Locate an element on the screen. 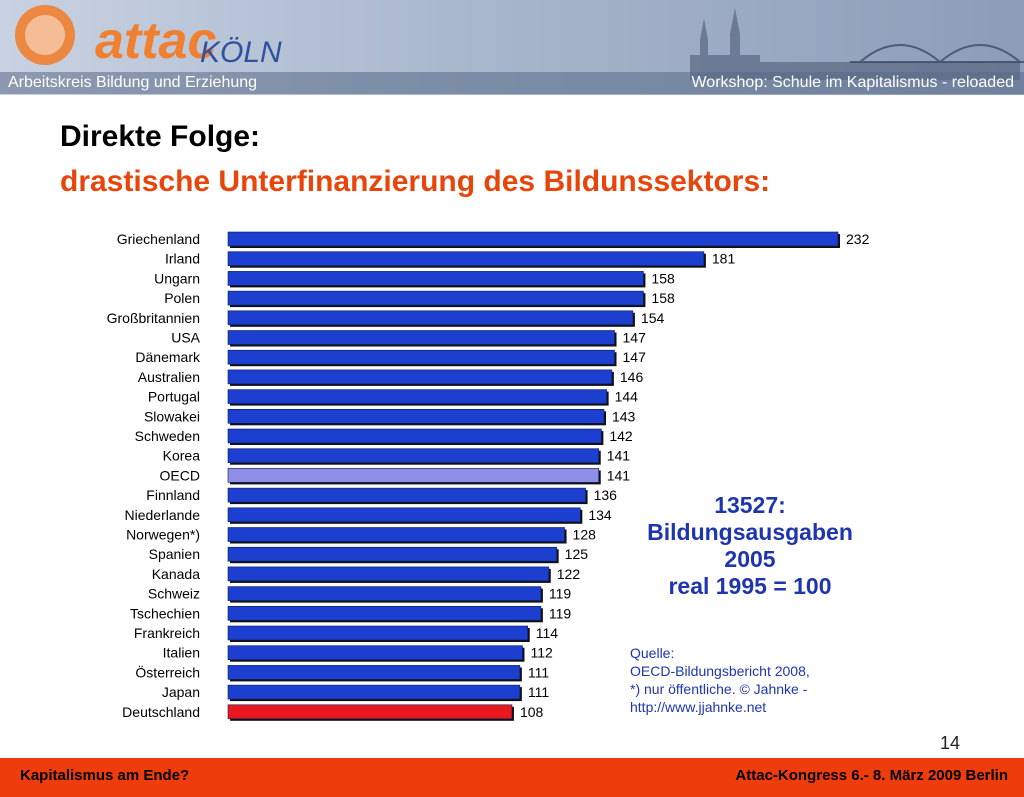  category-label: Finnland is located at coordinates (173, 495).